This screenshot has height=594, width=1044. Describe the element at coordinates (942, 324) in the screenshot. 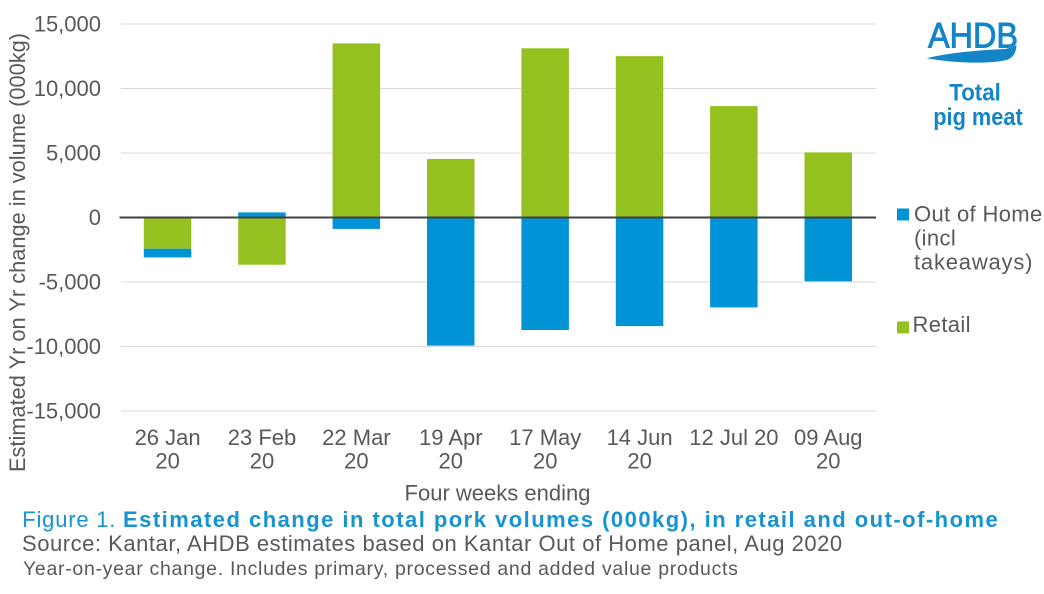

I see `svg-text: Retail` at that location.